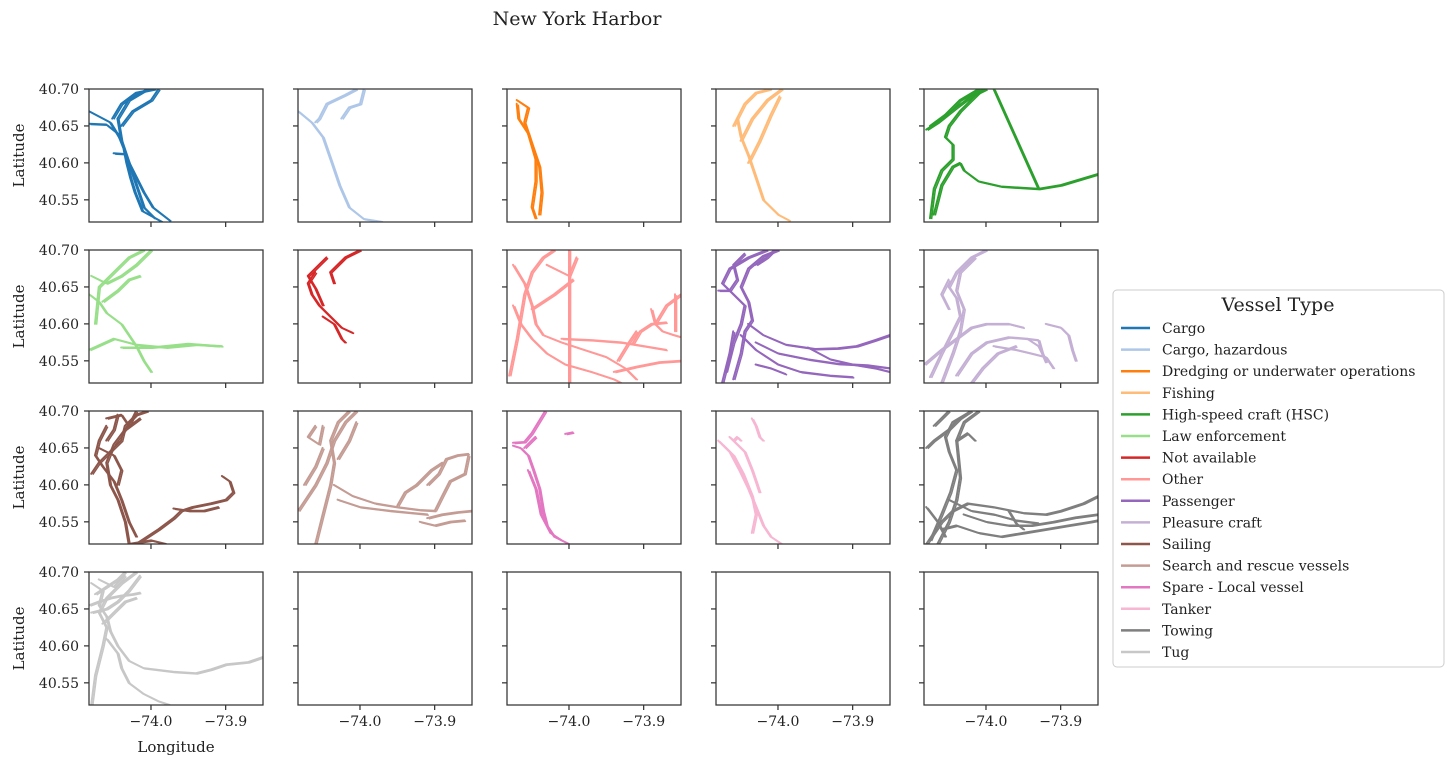  What do you see at coordinates (1162, 480) in the screenshot?
I see `legend-entry: Other` at bounding box center [1162, 480].